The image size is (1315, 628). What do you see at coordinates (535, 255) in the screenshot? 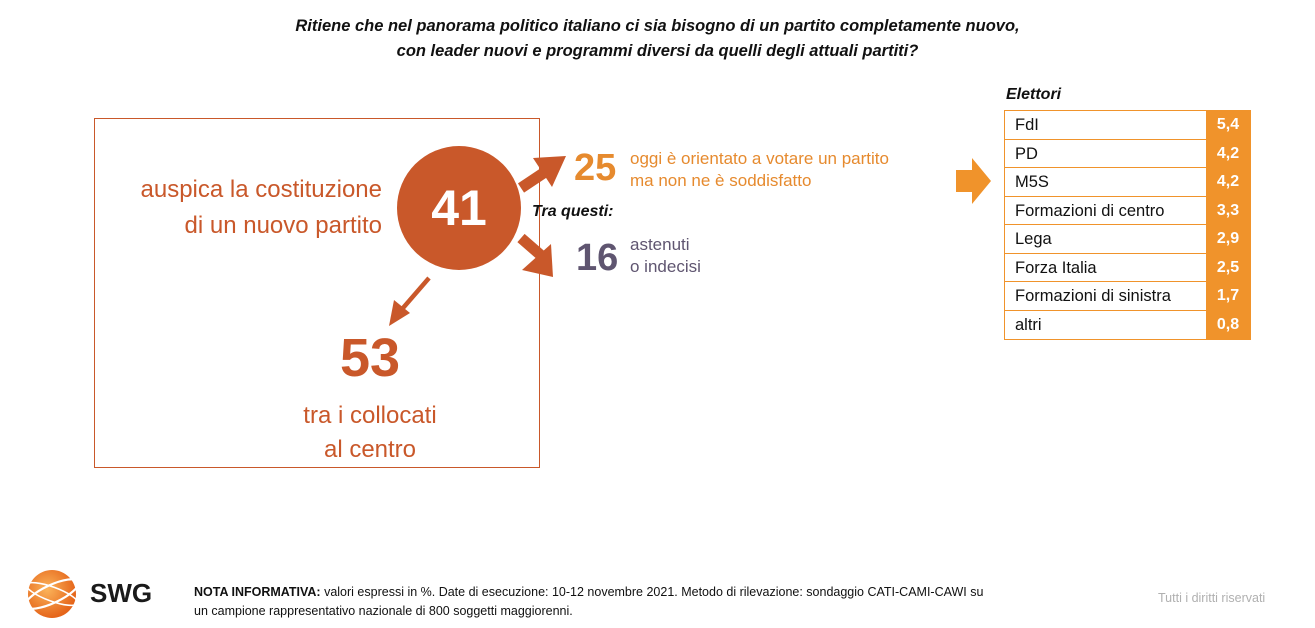
I see `arrow-to-16-icon` at bounding box center [535, 255].